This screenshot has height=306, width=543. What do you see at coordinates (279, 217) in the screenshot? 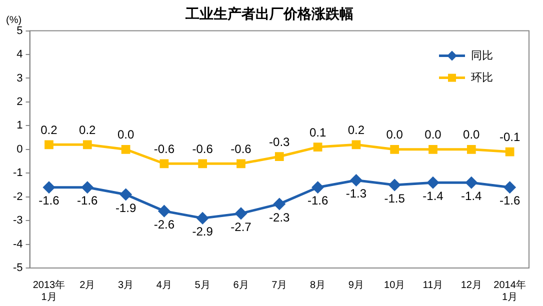
I see `data-label: -2.3` at bounding box center [279, 217].